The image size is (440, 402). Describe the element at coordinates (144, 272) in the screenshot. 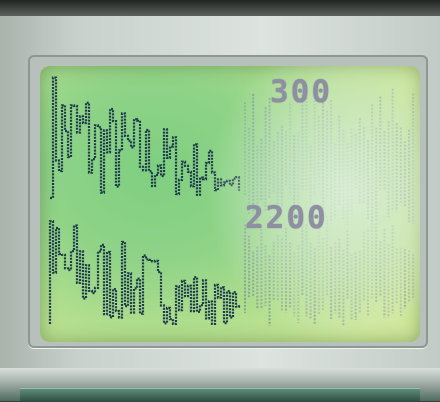

I see `lower-waveform-trace` at that location.